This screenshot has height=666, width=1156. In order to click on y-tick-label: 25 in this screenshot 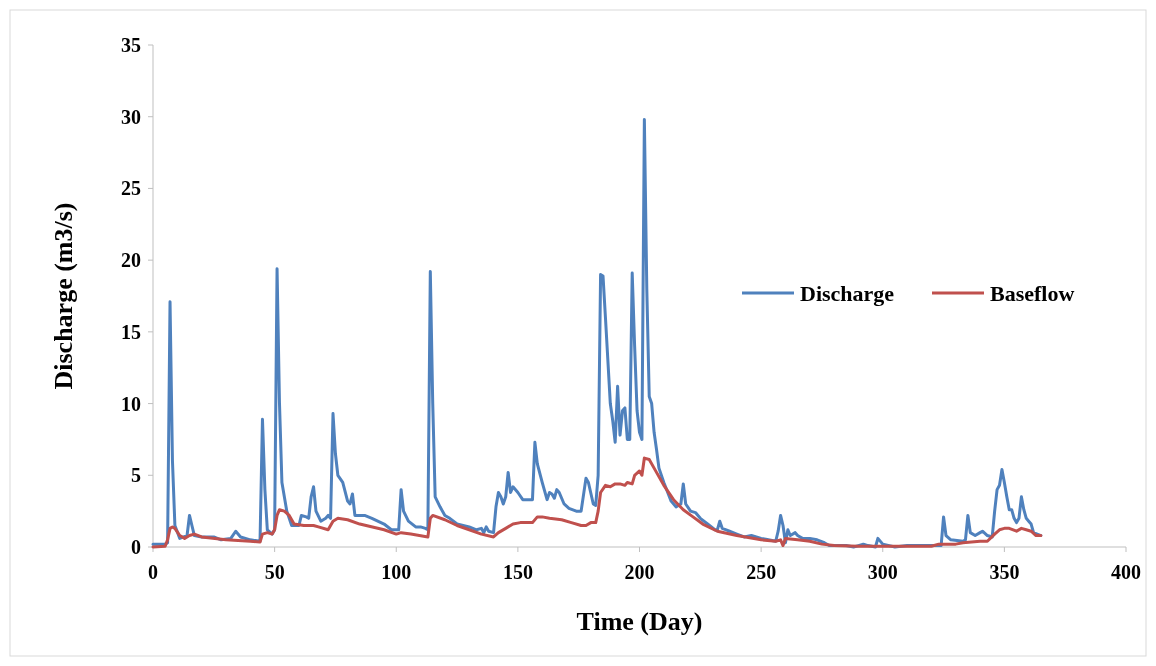, I will do `click(131, 188)`.